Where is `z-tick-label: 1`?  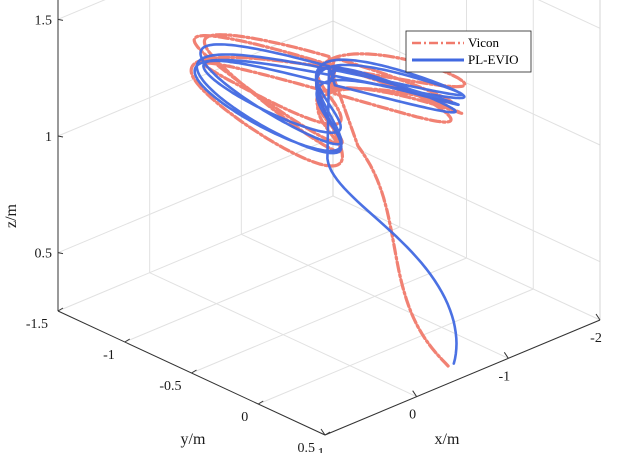
z-tick-label: 1 is located at coordinates (48, 137).